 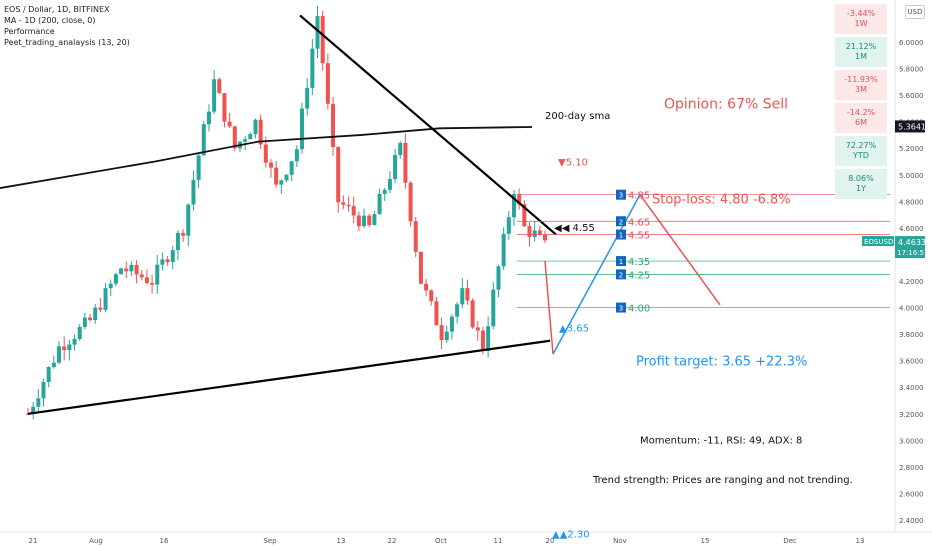 I want to click on x-tick-label: 16, so click(x=164, y=541).